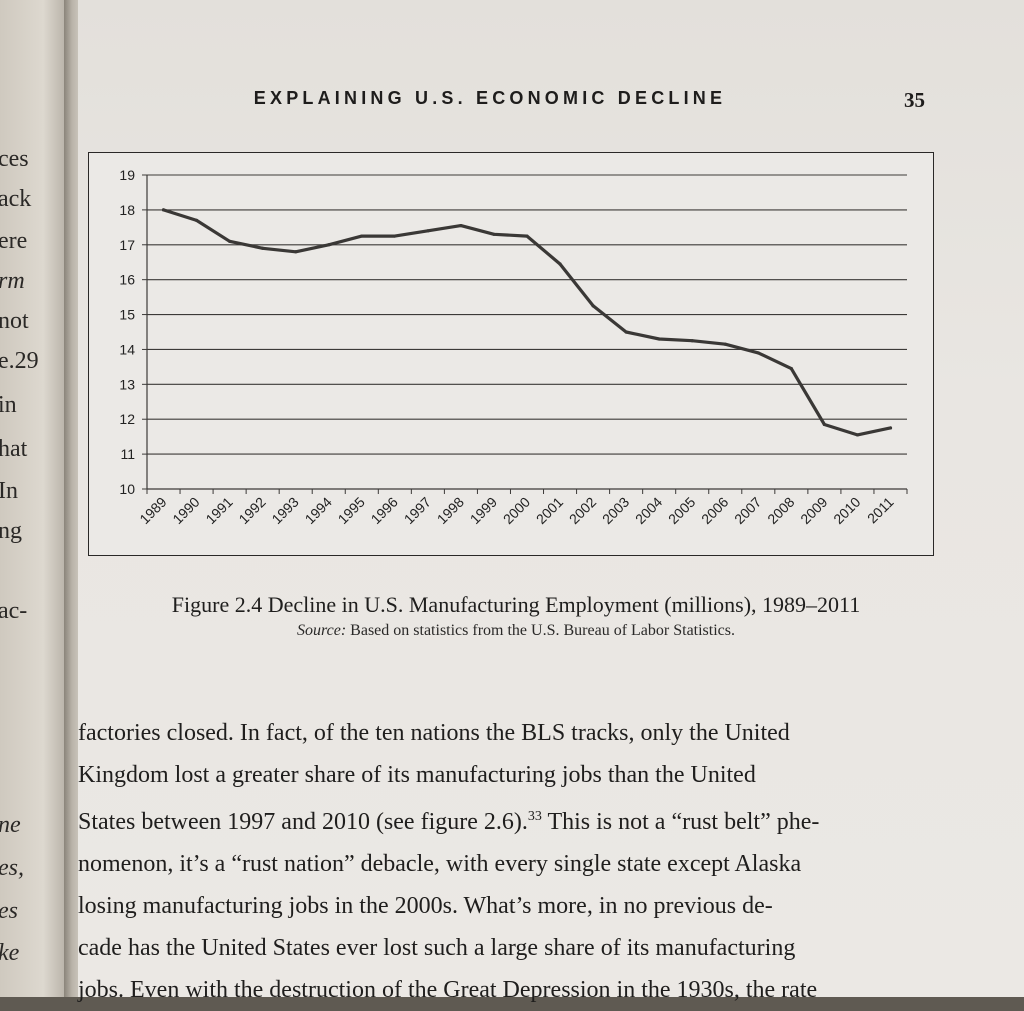 This screenshot has height=1011, width=1024. I want to click on page-number: 35, so click(914, 100).